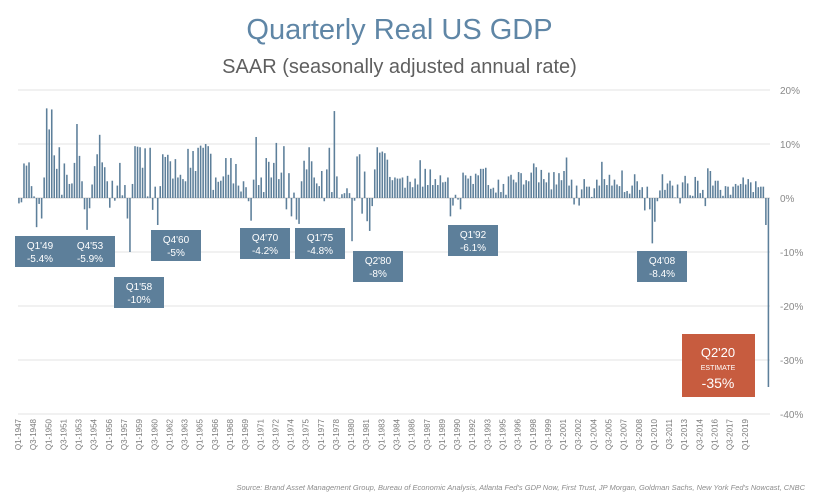 This screenshot has height=500, width=819. I want to click on callout-label: Q4'60, so click(176, 240).